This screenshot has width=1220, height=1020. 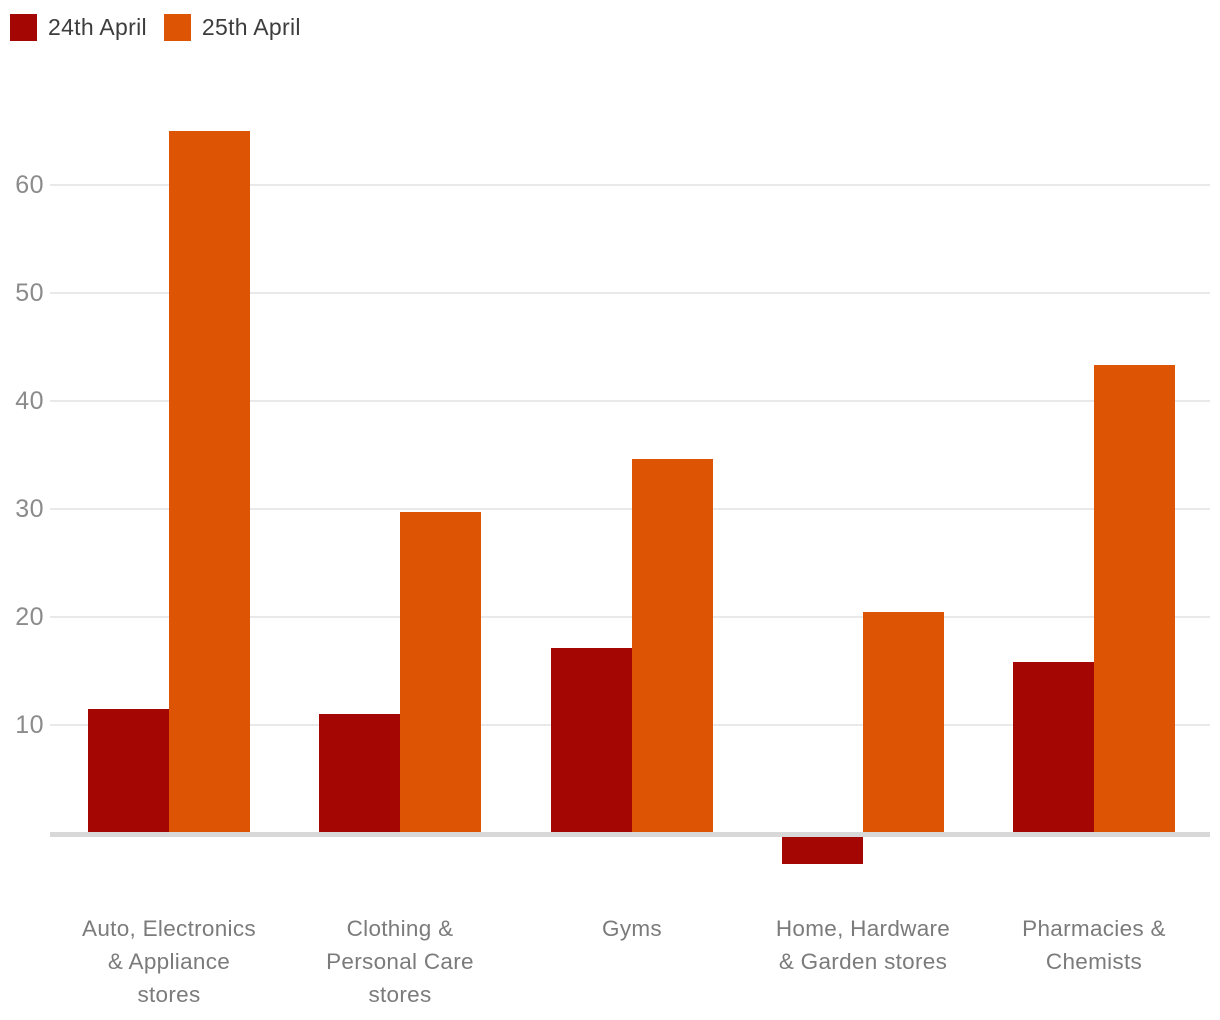 What do you see at coordinates (169, 961) in the screenshot?
I see `x-axis-label-0: Auto, Electronics & Appliance stores` at bounding box center [169, 961].